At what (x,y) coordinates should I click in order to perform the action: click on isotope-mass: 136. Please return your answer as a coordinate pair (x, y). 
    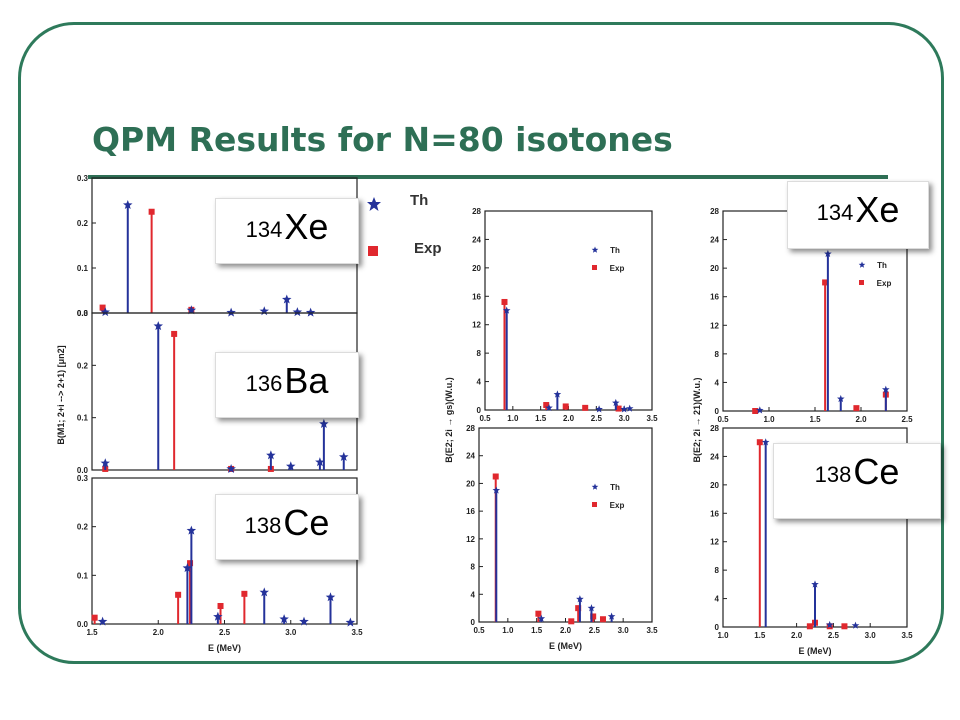
    Looking at the image, I should click on (264, 383).